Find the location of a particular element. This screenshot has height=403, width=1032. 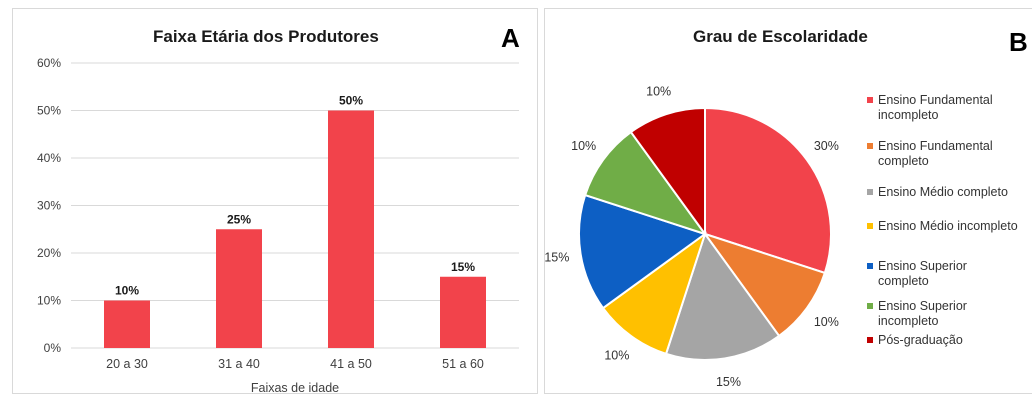

y-tick-label: 60% is located at coordinates (49, 63).